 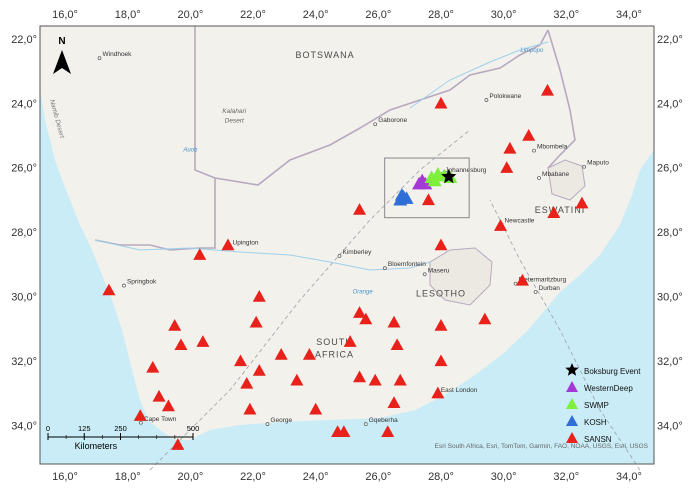 What do you see at coordinates (459, 390) in the screenshot?
I see `city-label: East London` at bounding box center [459, 390].